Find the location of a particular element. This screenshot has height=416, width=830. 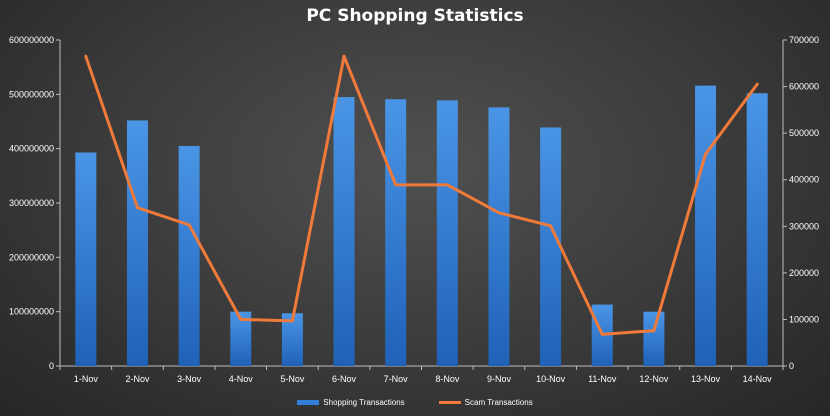

x-tick-label: 3-Nov is located at coordinates (189, 379).